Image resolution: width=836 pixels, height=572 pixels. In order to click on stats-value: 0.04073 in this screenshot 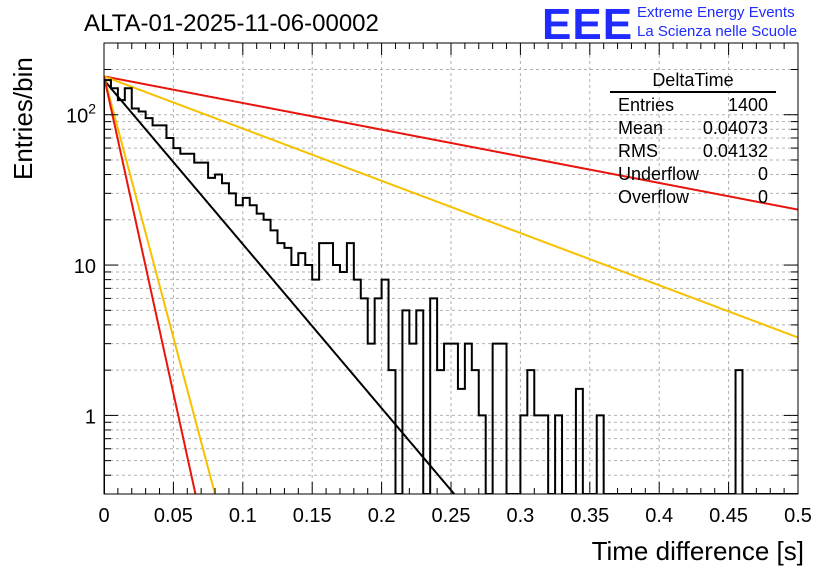, I will do `click(735, 128)`.